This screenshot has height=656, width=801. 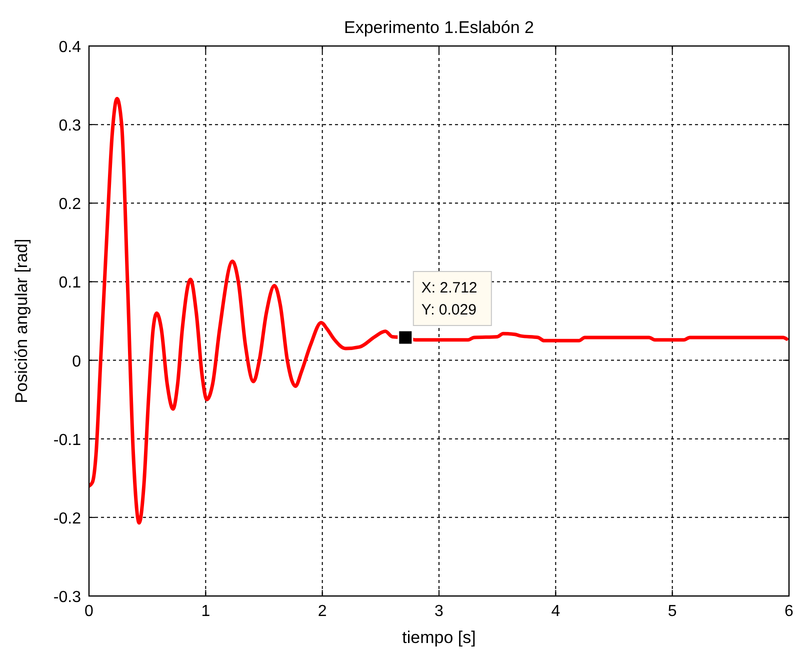 I want to click on y-tick-label: -0.1, so click(x=67, y=440).